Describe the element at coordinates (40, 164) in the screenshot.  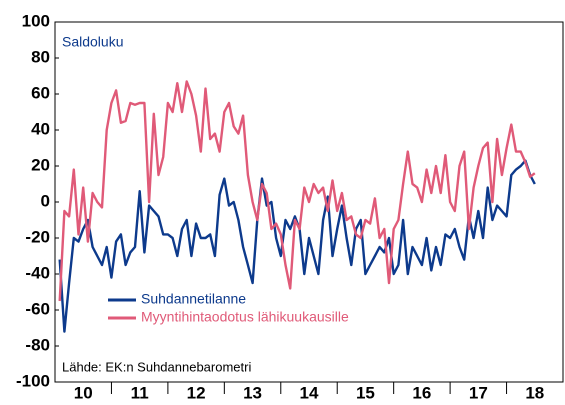
I see `y-tick-label: 20` at that location.